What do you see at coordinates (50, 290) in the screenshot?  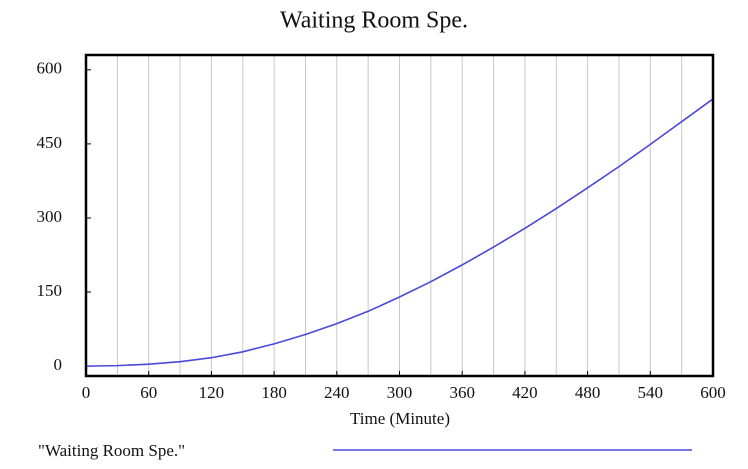 I see `y-tick-label: 150` at bounding box center [50, 290].